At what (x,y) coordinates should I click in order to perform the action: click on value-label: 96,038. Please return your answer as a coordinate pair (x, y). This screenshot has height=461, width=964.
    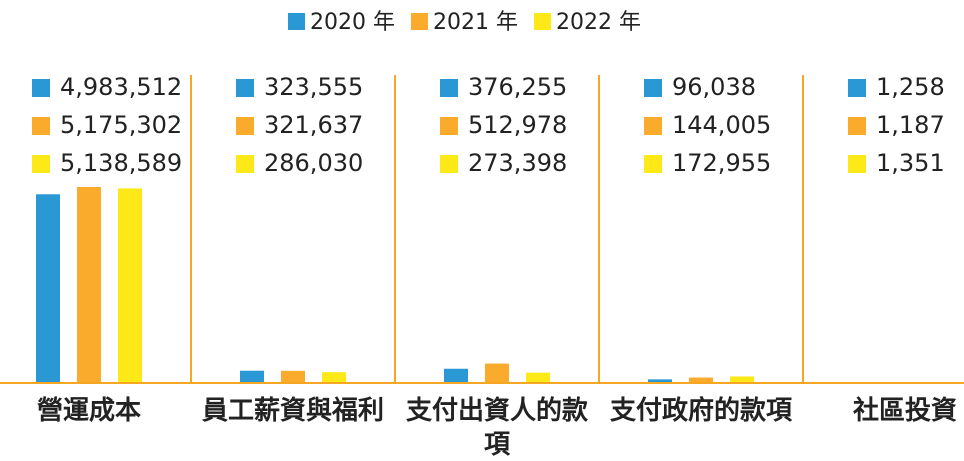
    Looking at the image, I should click on (714, 87).